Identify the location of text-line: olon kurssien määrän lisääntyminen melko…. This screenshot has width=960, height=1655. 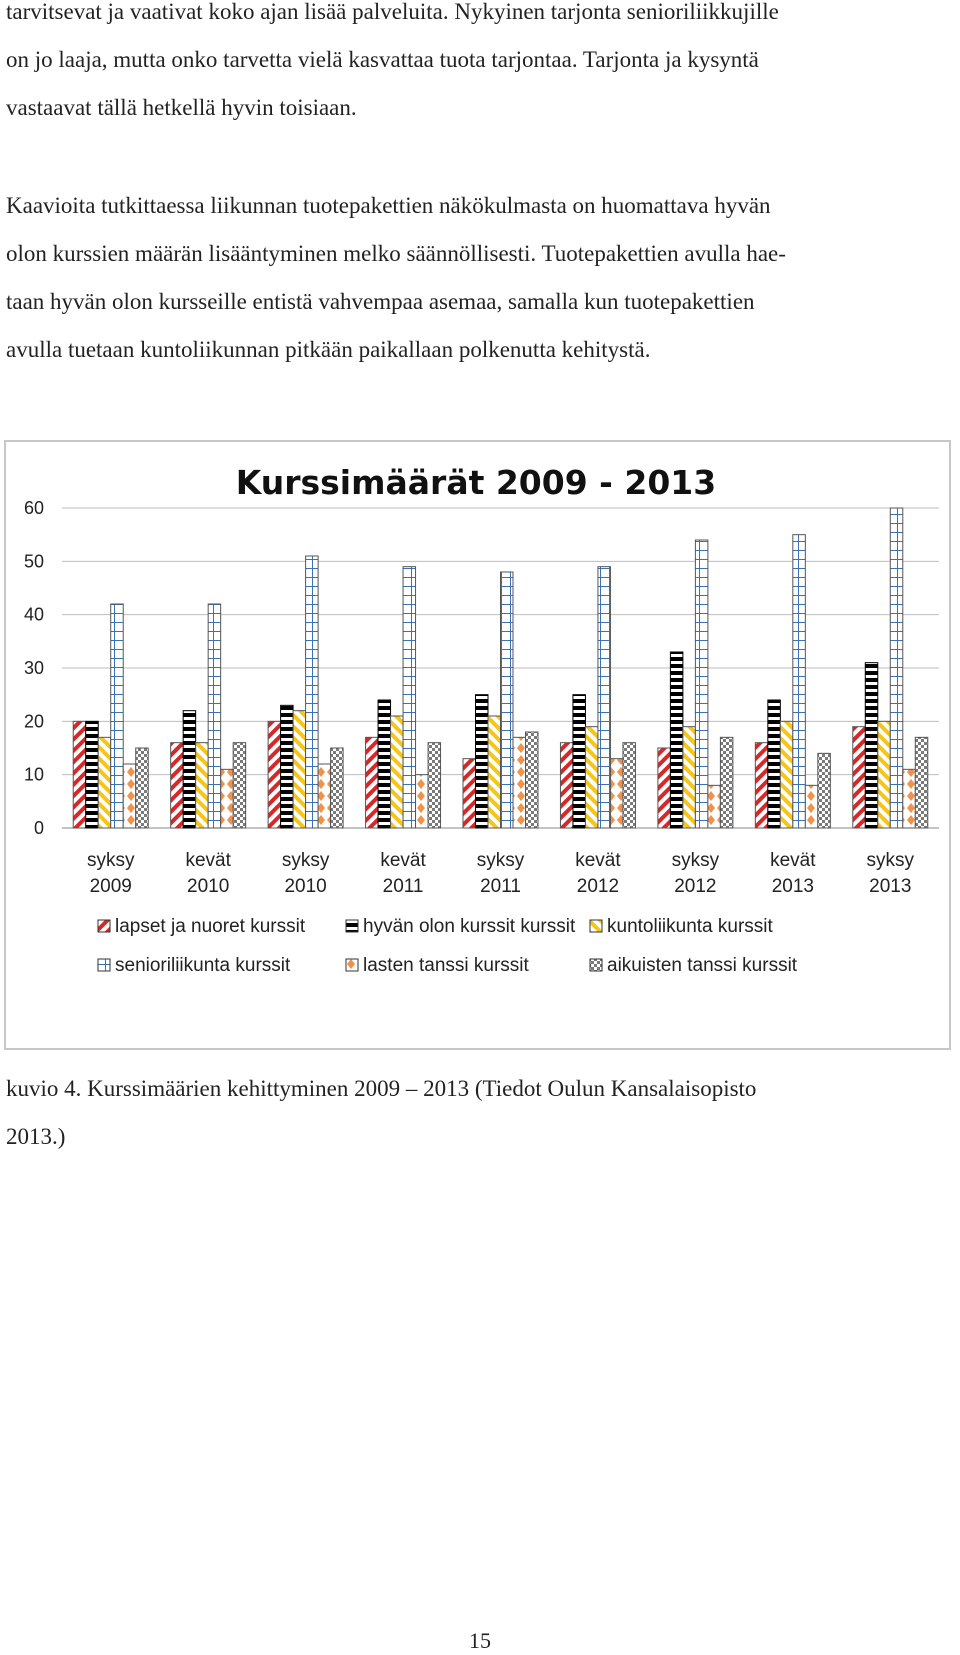
(396, 253).